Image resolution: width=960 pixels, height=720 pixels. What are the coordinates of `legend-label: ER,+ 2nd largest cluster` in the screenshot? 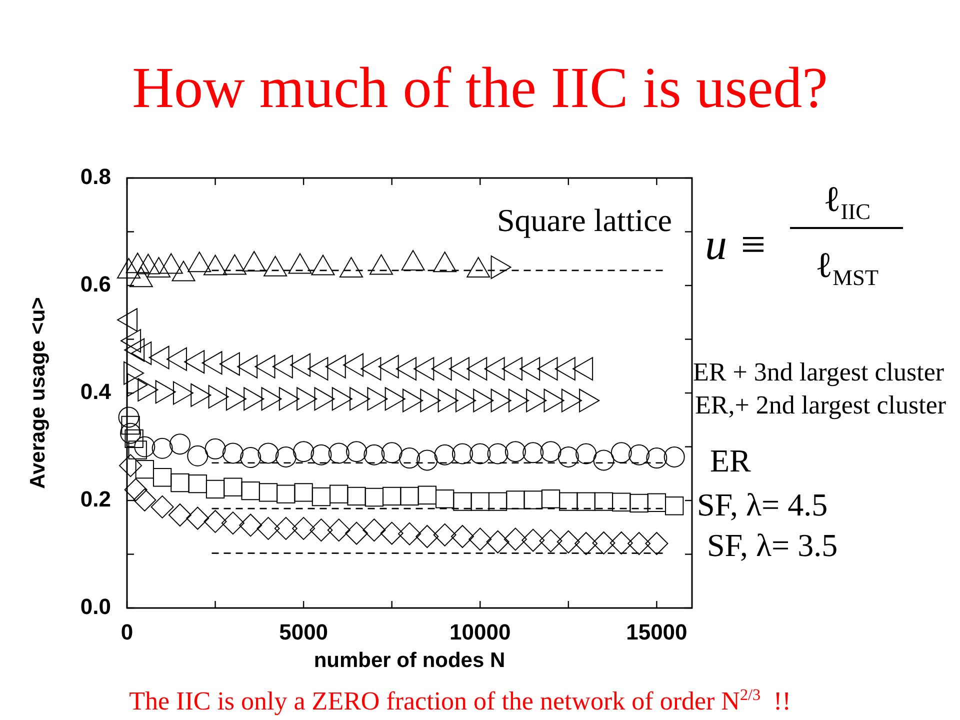 It's located at (820, 405).